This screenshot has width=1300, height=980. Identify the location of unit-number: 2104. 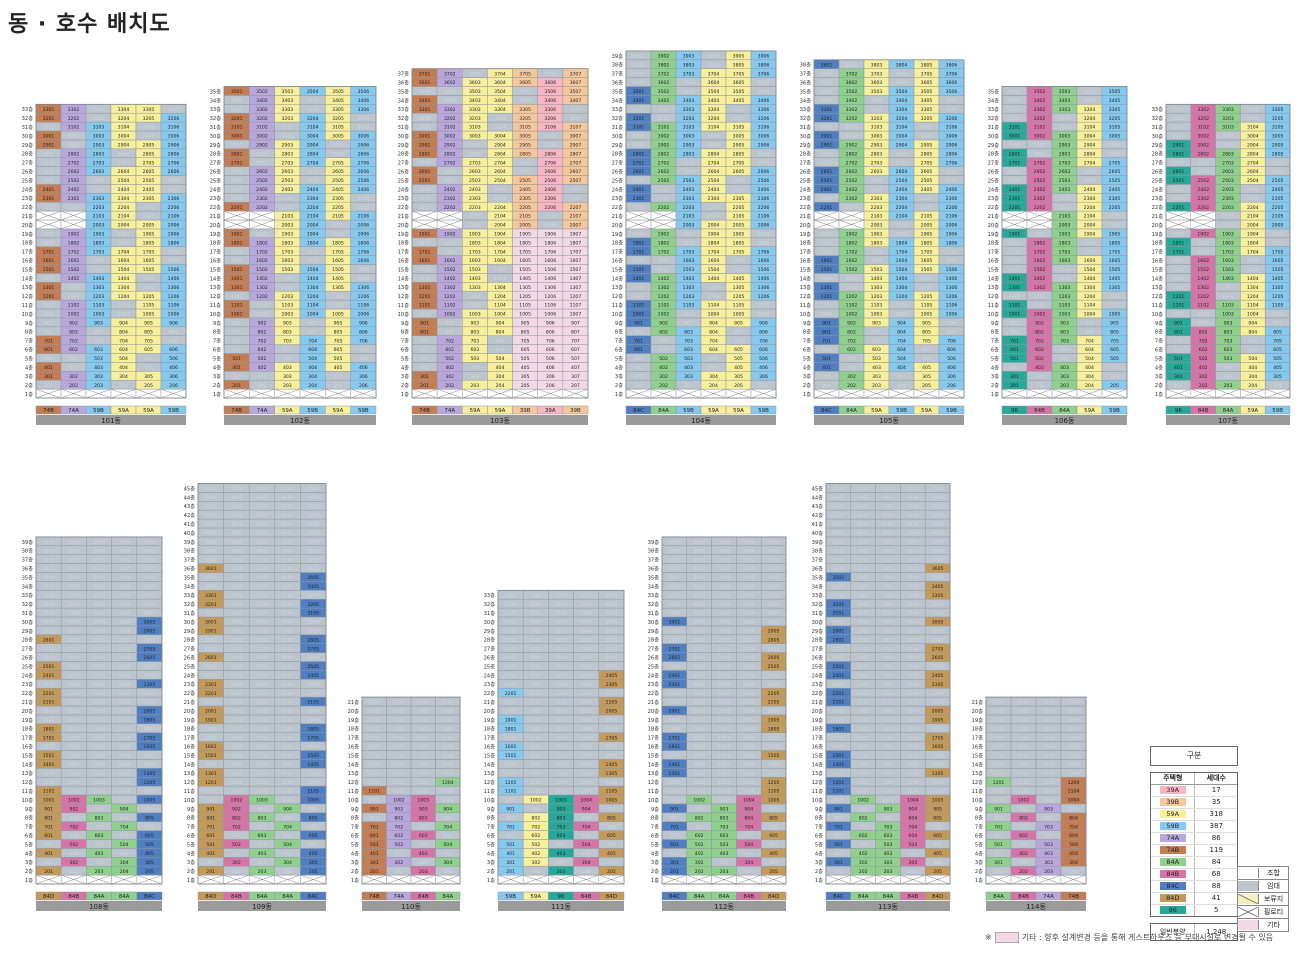
(500, 217).